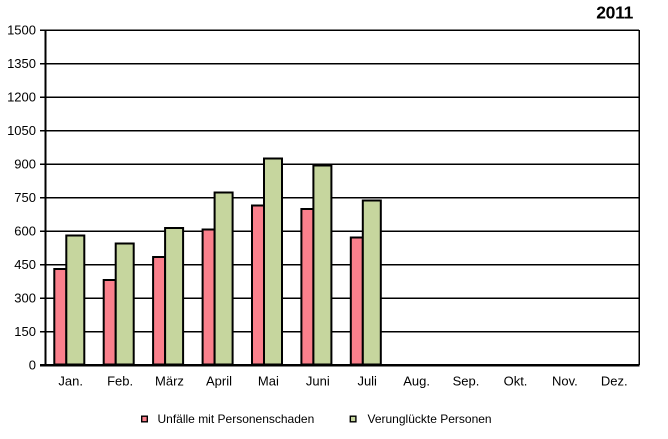 The image size is (668, 439). I want to click on svg-text: April, so click(219, 381).